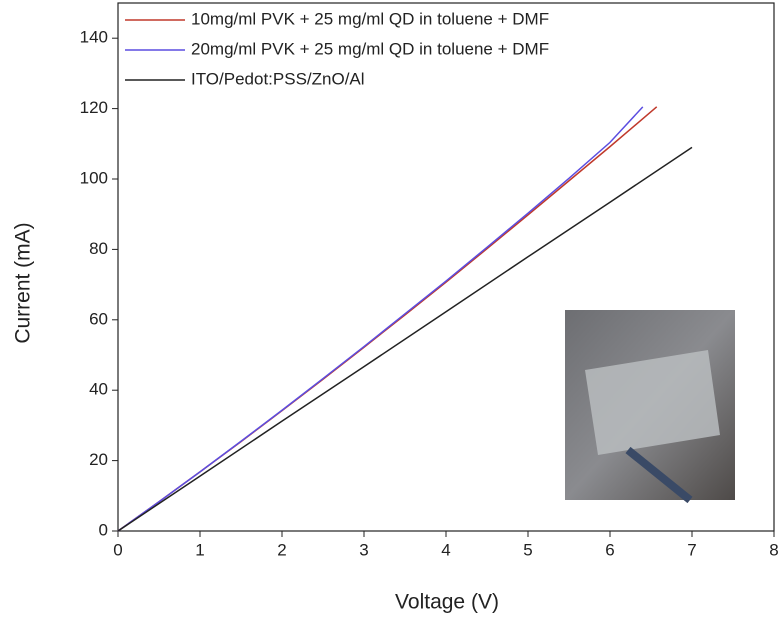 The width and height of the screenshot is (779, 620). Describe the element at coordinates (773, 549) in the screenshot. I see `x-tick-label: 8` at that location.